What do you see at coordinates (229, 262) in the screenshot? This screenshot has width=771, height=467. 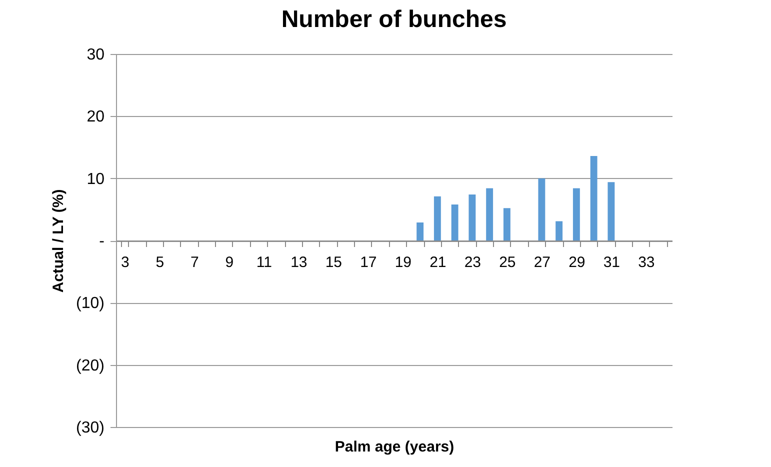 I see `x-tick-label: 9` at bounding box center [229, 262].